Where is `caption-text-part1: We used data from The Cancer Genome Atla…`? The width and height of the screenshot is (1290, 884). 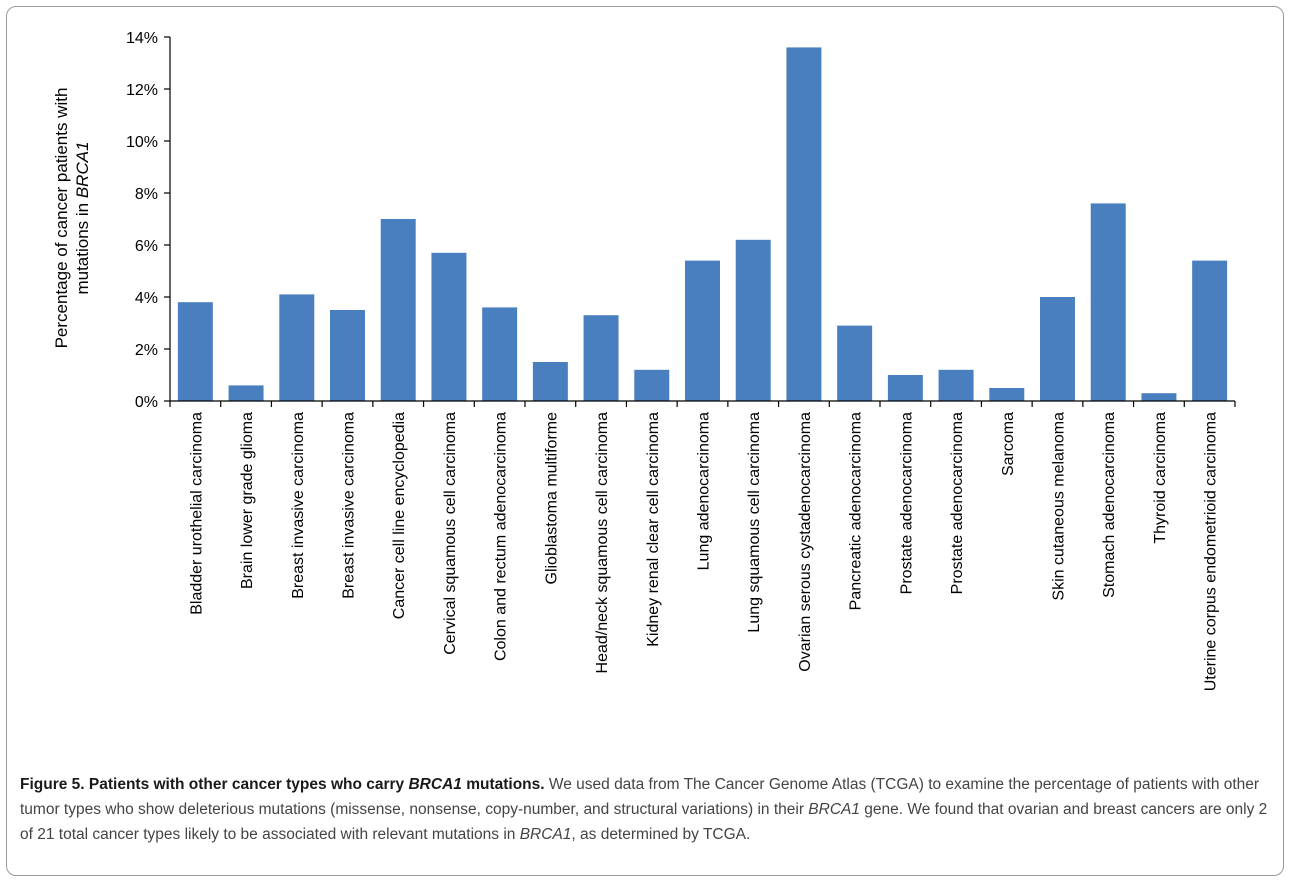
caption-text-part1: We used data from The Cancer Genome Atla… is located at coordinates (640, 797).